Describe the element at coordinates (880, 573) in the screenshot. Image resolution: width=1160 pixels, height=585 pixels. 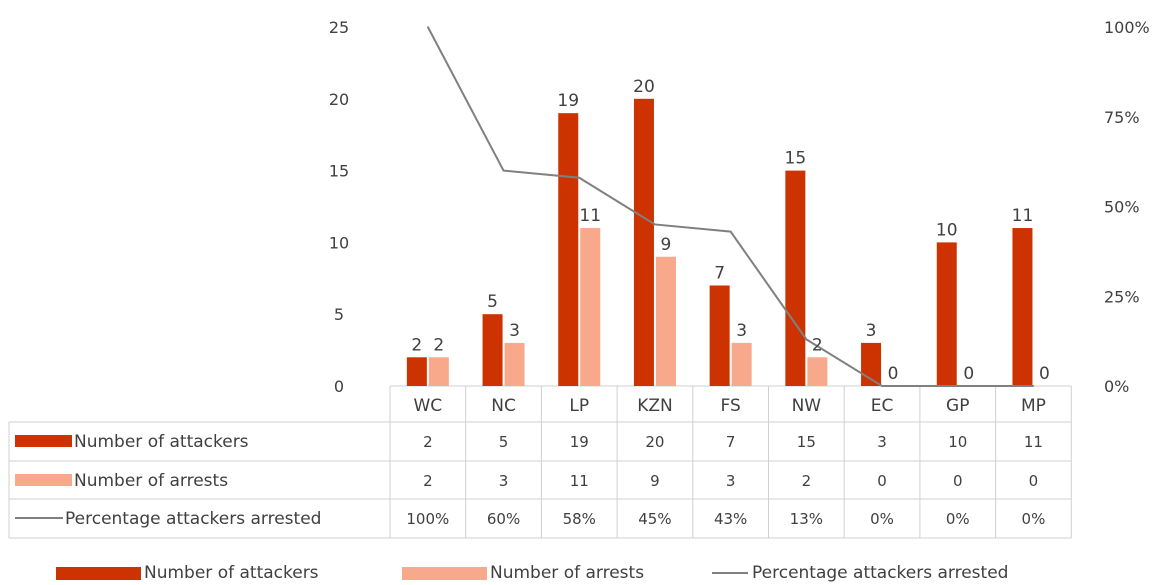
I see `legend-label-percentage: Percentage attackers arrested` at that location.